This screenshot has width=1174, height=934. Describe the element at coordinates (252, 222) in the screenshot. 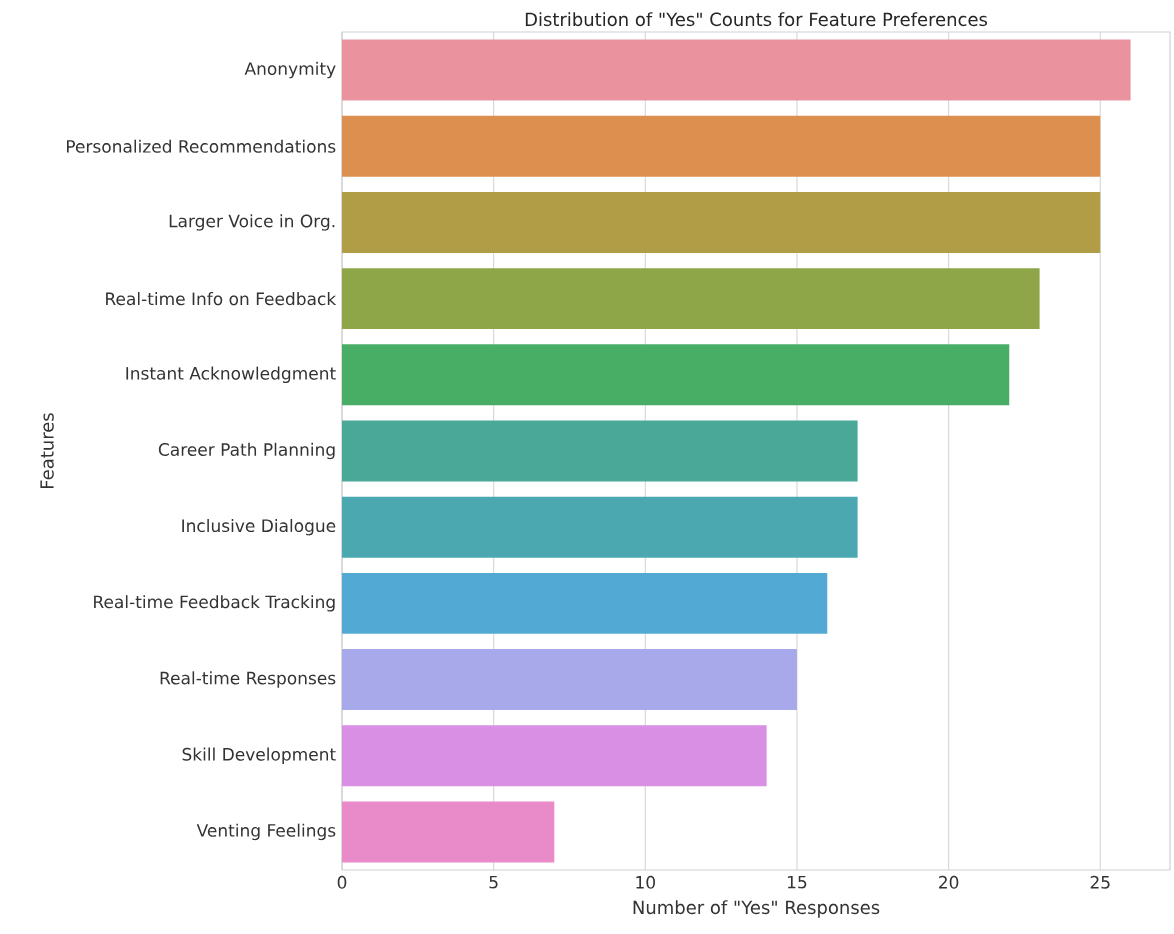

I see `y-tick-label: Larger Voice in Org.` at that location.